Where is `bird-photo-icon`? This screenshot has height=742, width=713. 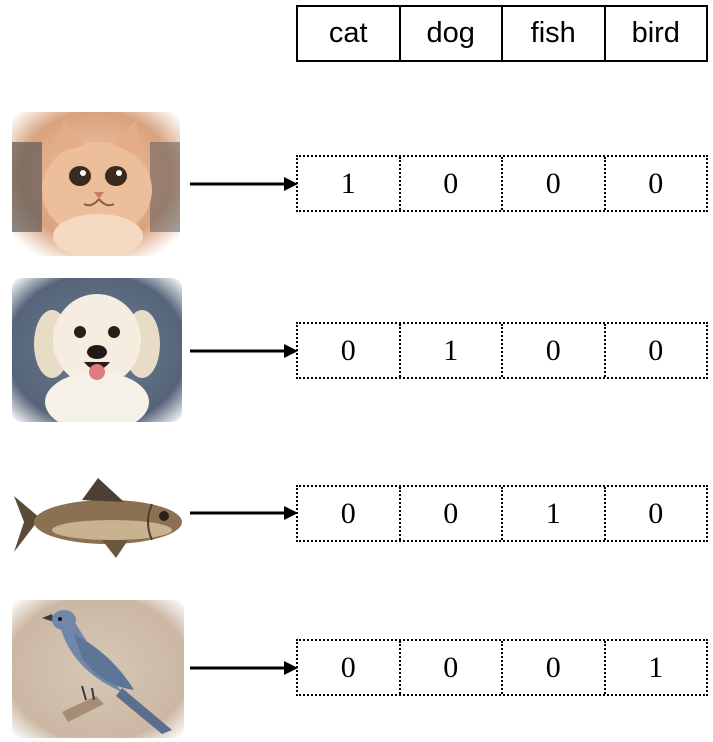 bird-photo-icon is located at coordinates (98, 669).